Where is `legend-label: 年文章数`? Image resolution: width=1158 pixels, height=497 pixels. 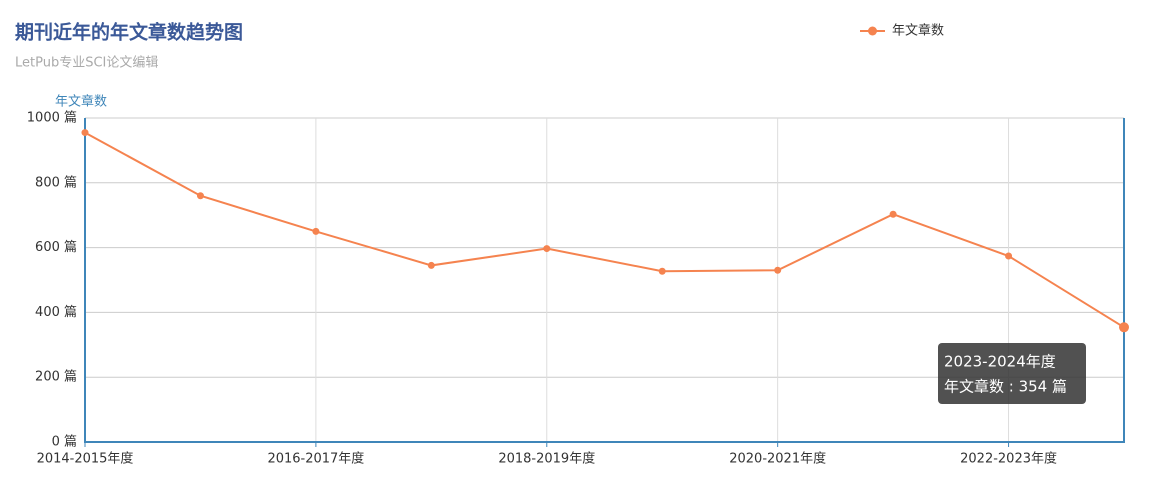 legend-label: 年文章数 is located at coordinates (918, 31).